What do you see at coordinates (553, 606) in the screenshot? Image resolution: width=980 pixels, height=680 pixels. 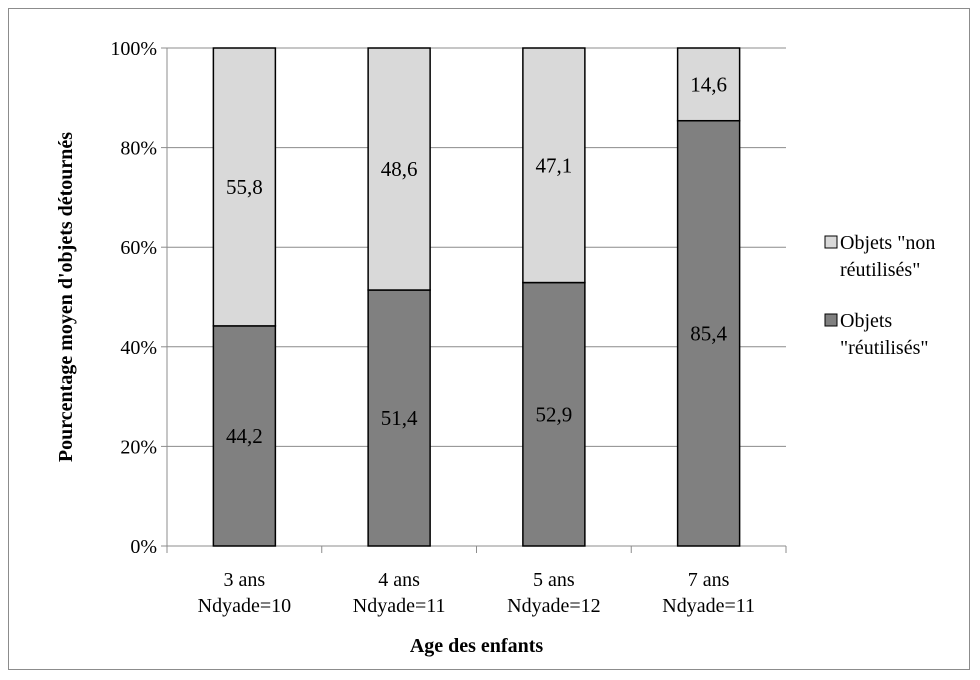 I see `x-tick-label-n: Ndyade=12` at bounding box center [553, 606].